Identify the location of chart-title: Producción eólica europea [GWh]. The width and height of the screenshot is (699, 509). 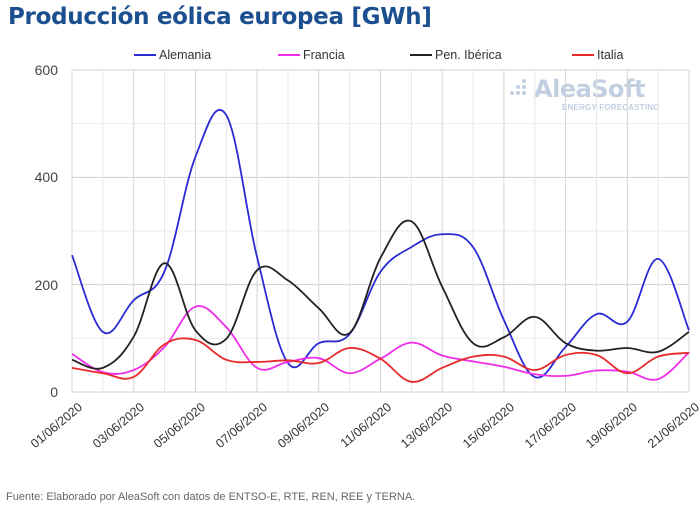
(220, 17).